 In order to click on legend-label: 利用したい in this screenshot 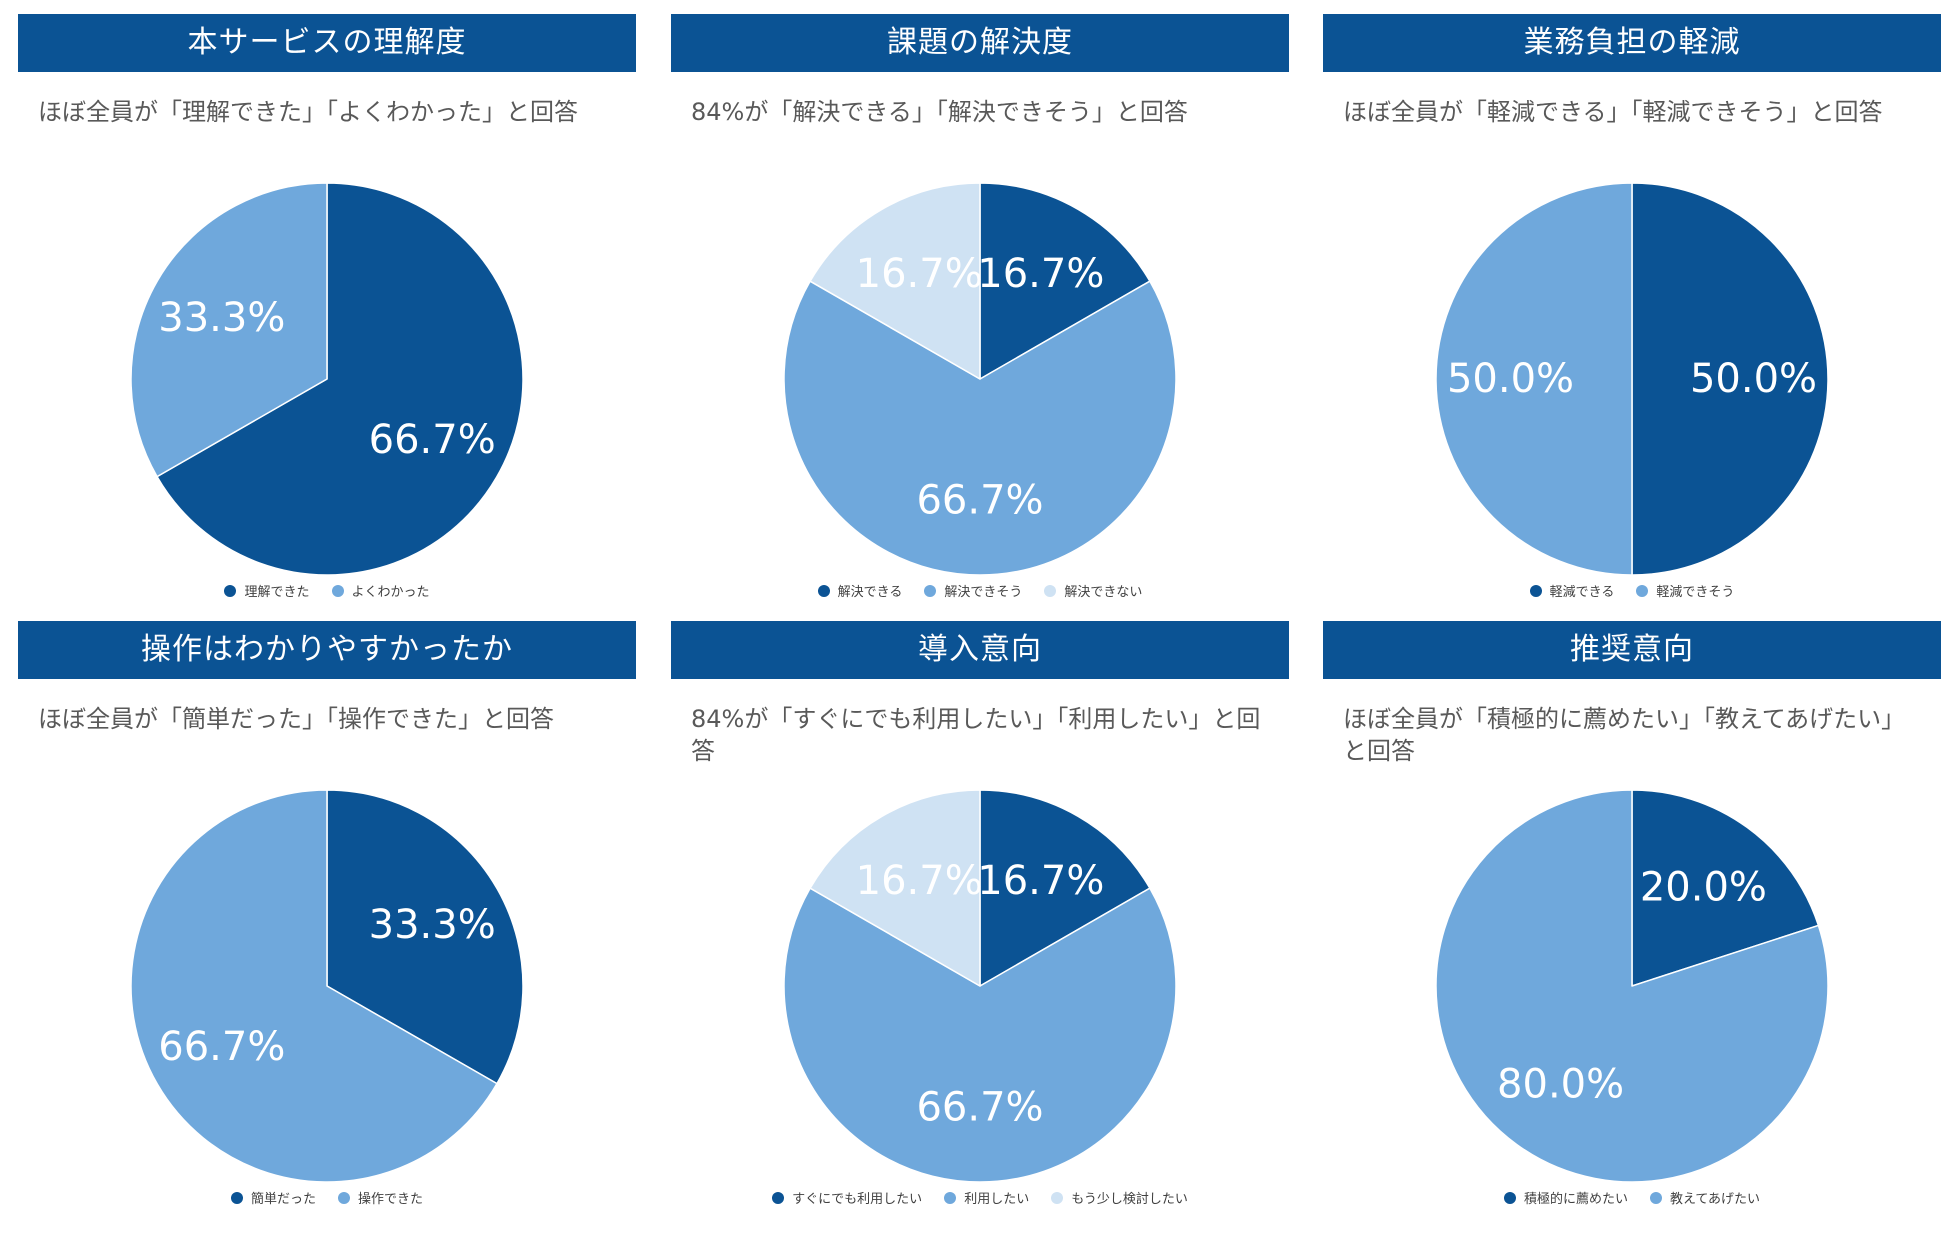, I will do `click(997, 1199)`.